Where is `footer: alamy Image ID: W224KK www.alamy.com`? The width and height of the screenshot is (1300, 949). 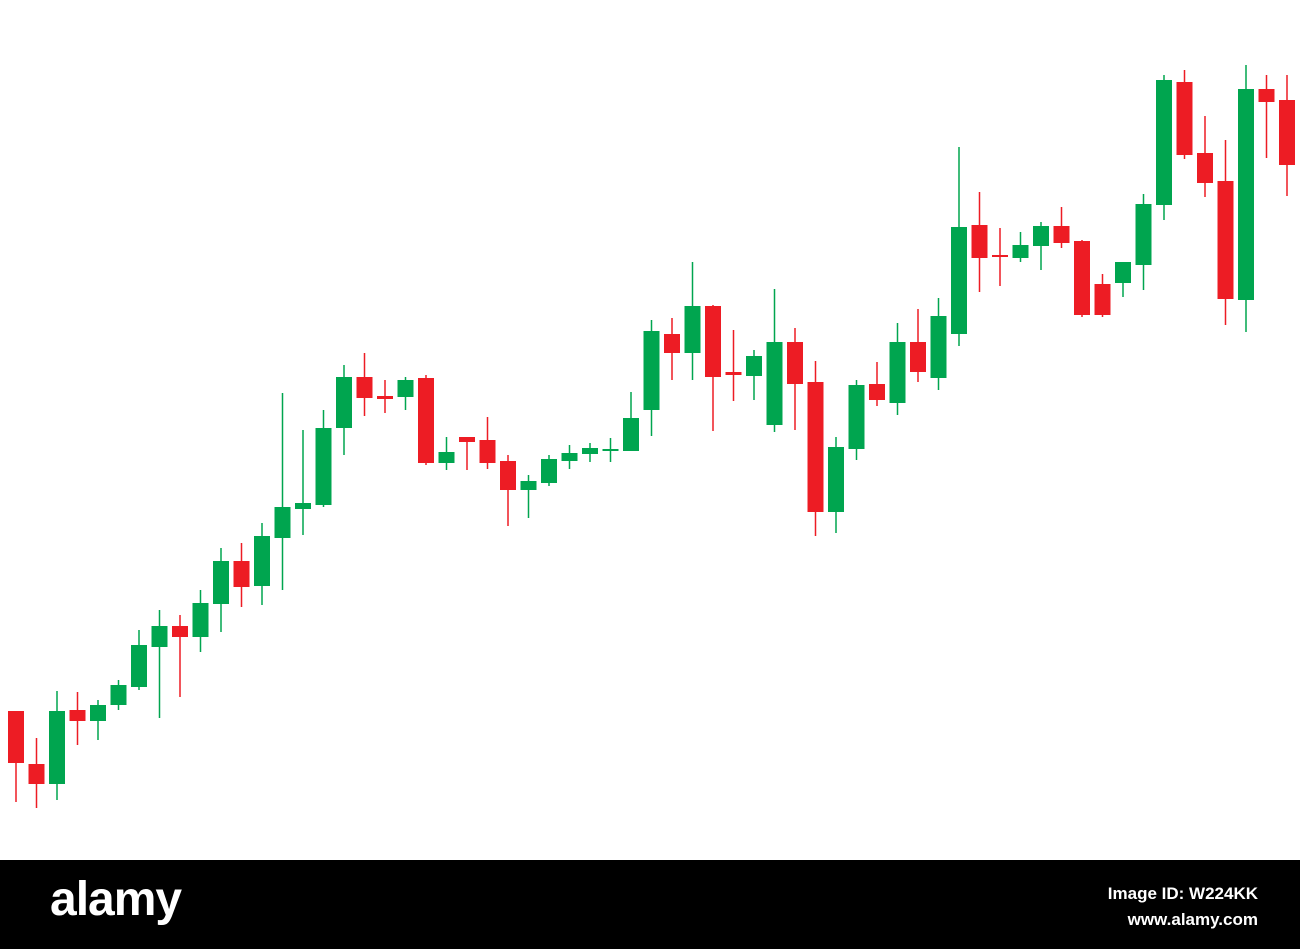
footer: alamy Image ID: W224KK www.alamy.com is located at coordinates (650, 904).